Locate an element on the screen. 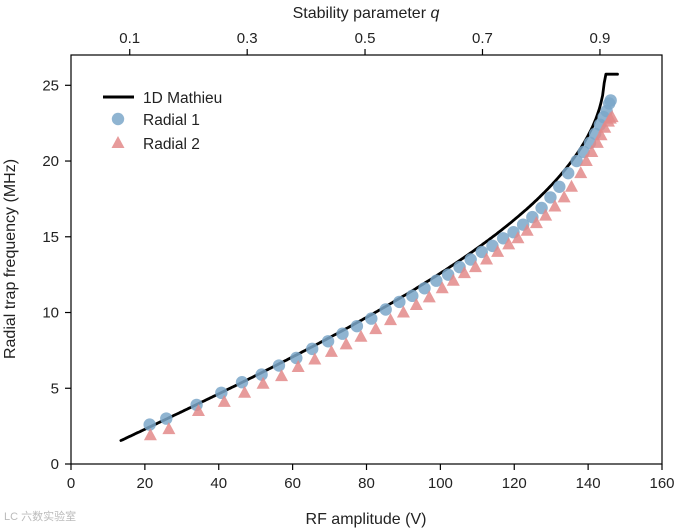 The image size is (685, 529). y-tick-label: 20 is located at coordinates (50, 161).